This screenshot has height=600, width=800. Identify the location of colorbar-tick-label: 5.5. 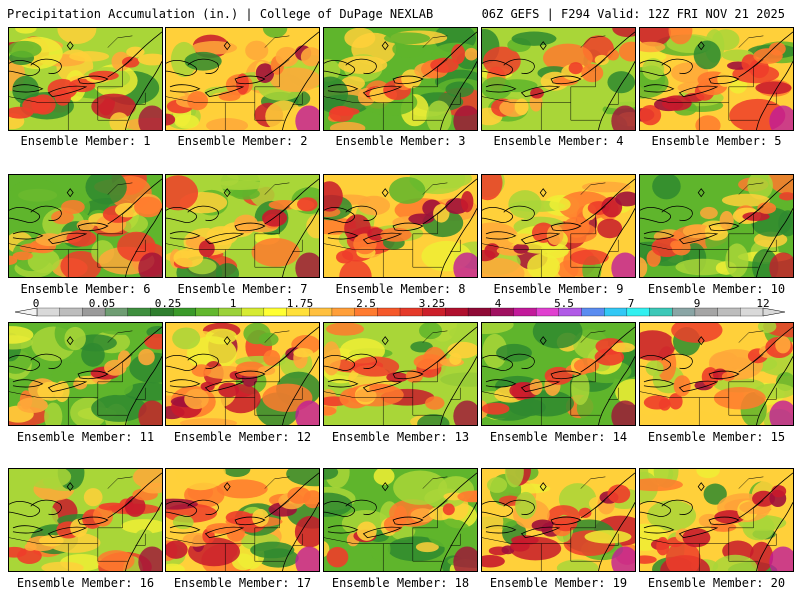
(564, 303).